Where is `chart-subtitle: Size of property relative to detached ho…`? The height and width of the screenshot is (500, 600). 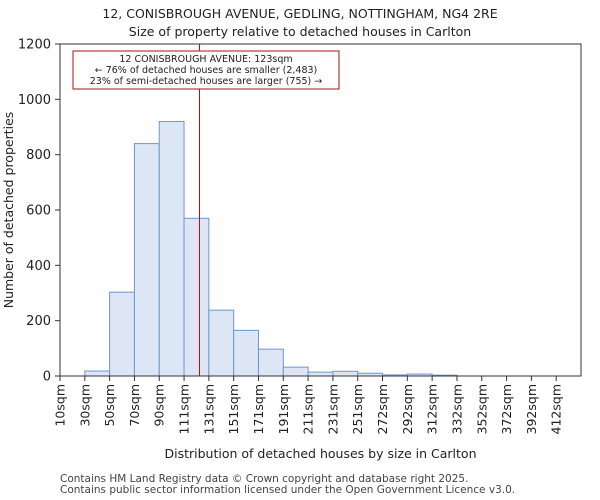 chart-subtitle: Size of property relative to detached ho… is located at coordinates (300, 31).